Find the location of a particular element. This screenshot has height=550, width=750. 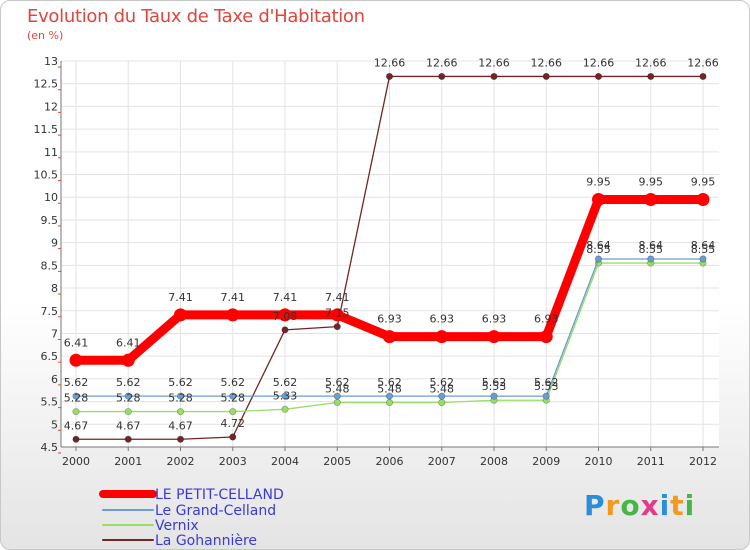

data-label: 8.64 is located at coordinates (598, 245).